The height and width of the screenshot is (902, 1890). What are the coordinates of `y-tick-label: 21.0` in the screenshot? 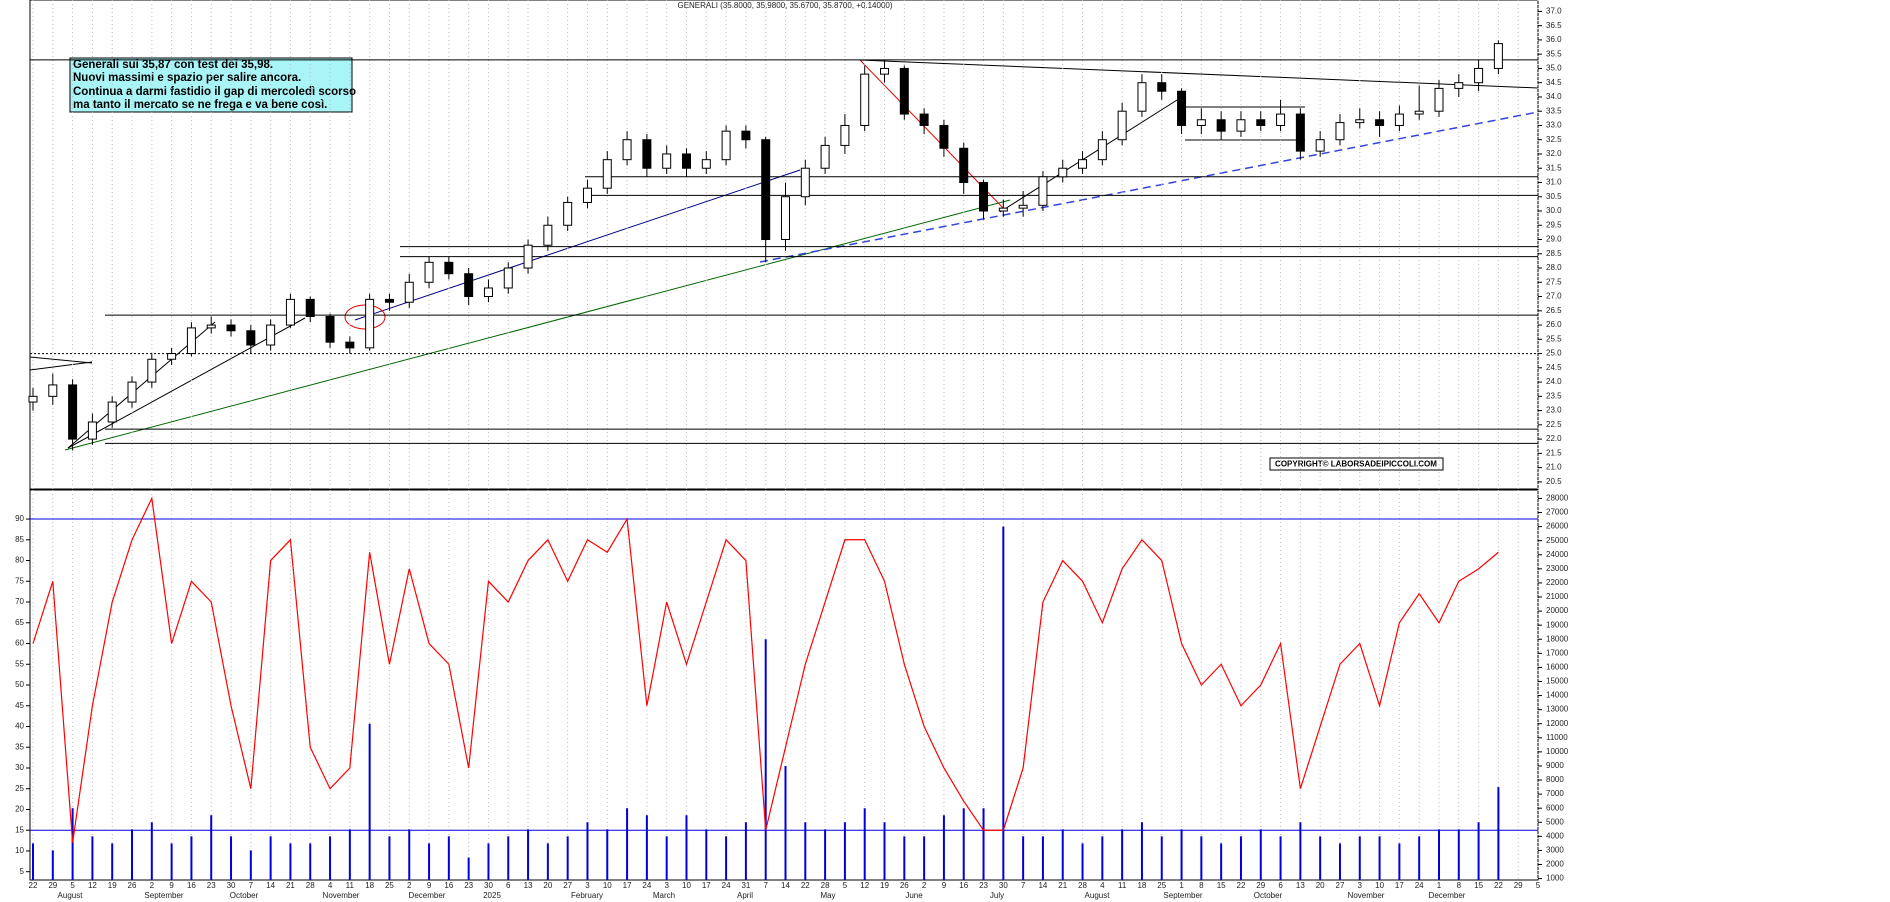 It's located at (1554, 467).